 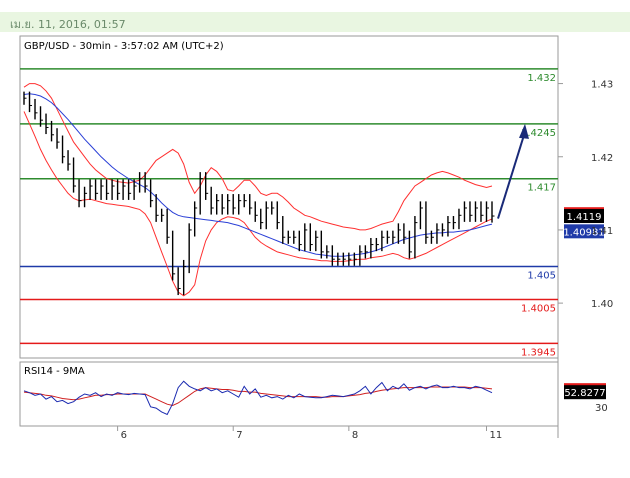 I want to click on date-header: เม.ย. 11, 2016, 01:57, so click(x=315, y=22).